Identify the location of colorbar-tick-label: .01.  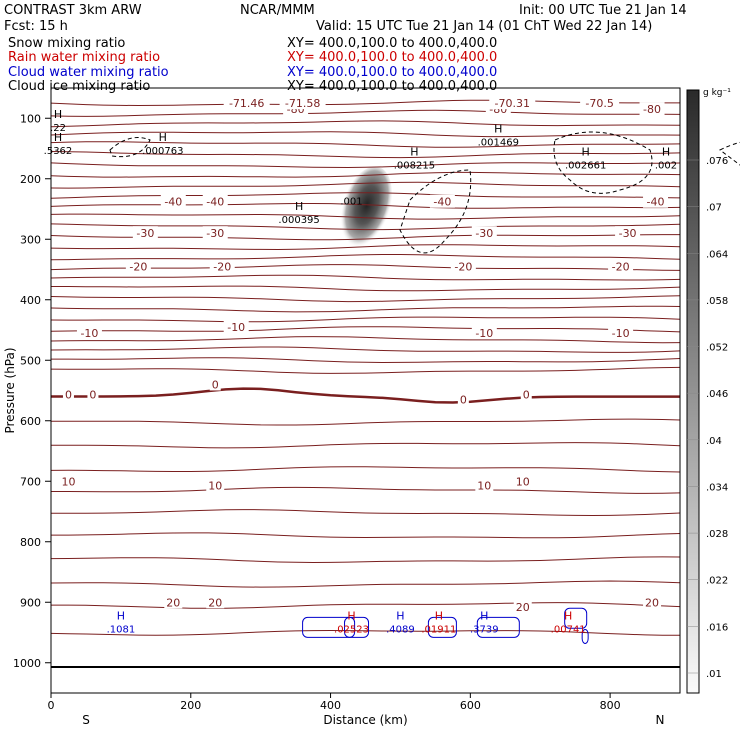
(714, 674).